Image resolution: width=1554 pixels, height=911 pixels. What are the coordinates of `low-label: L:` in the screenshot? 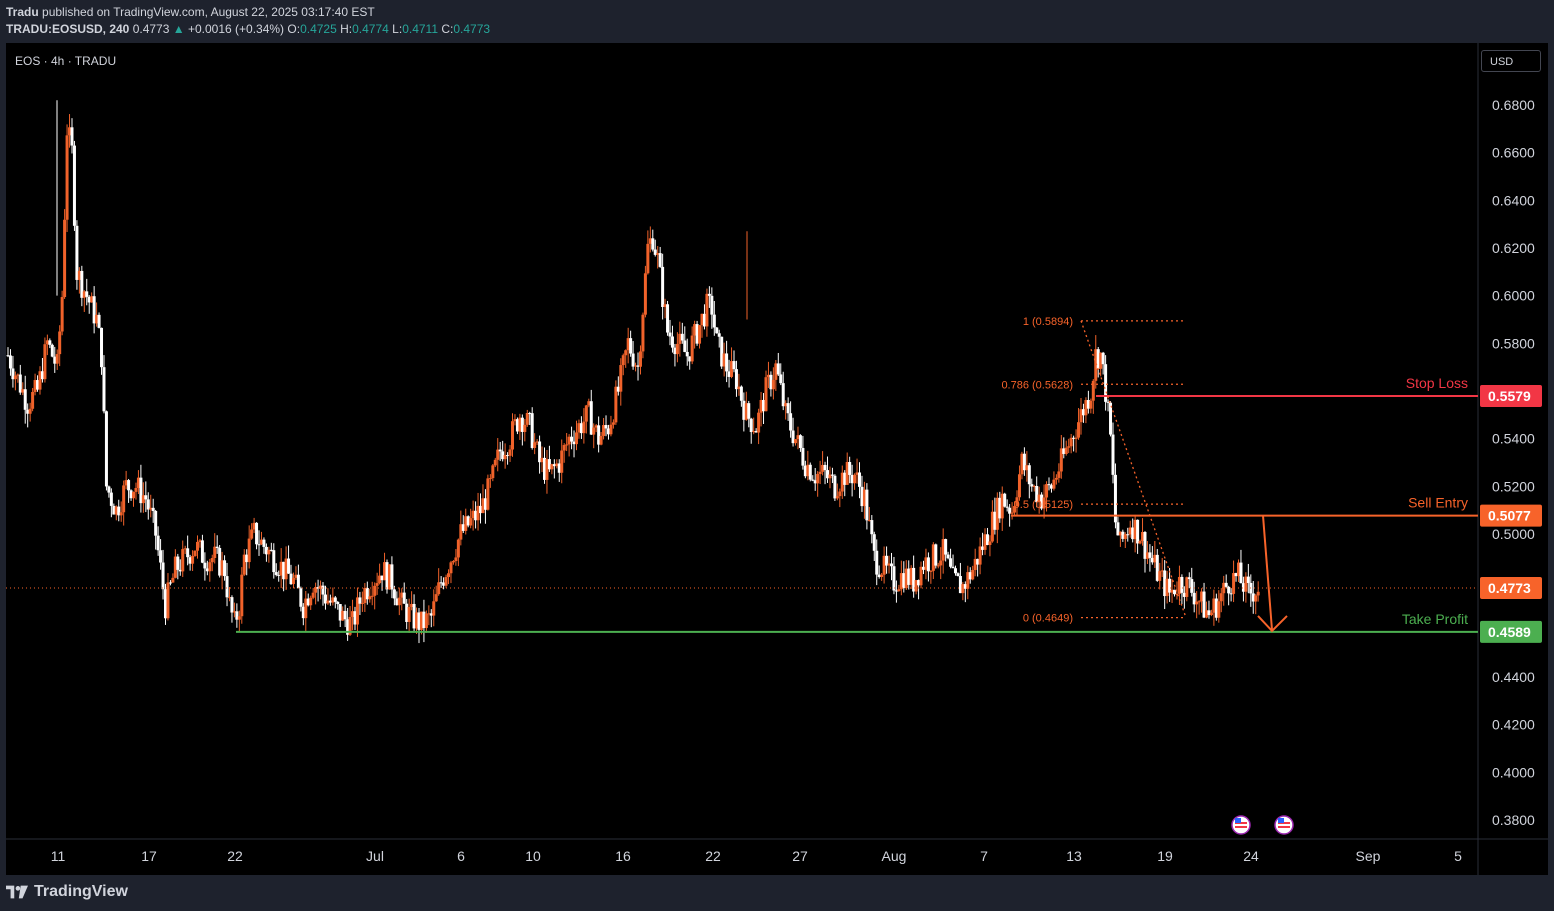 It's located at (397, 29).